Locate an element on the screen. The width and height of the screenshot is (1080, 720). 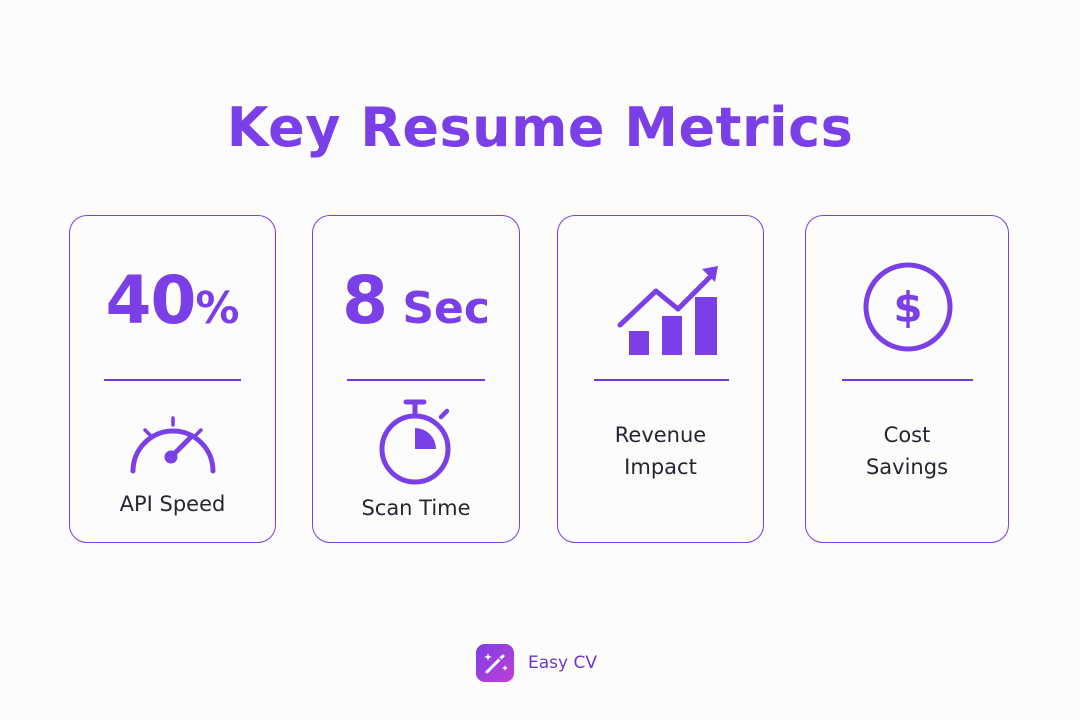
dollar-coin-icon: $ is located at coordinates (908, 307).